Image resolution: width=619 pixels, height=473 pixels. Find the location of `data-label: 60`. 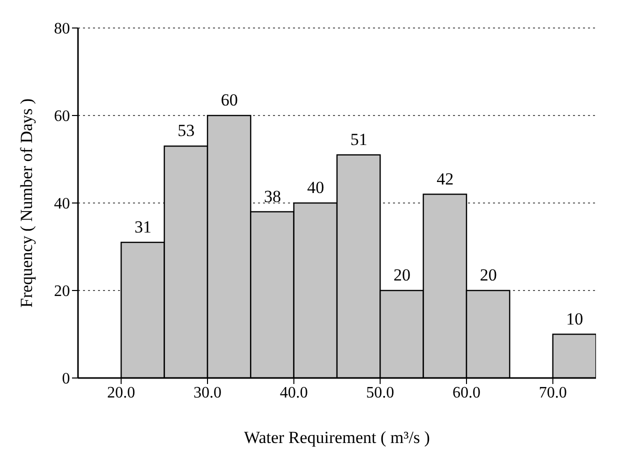

data-label: 60 is located at coordinates (229, 100).